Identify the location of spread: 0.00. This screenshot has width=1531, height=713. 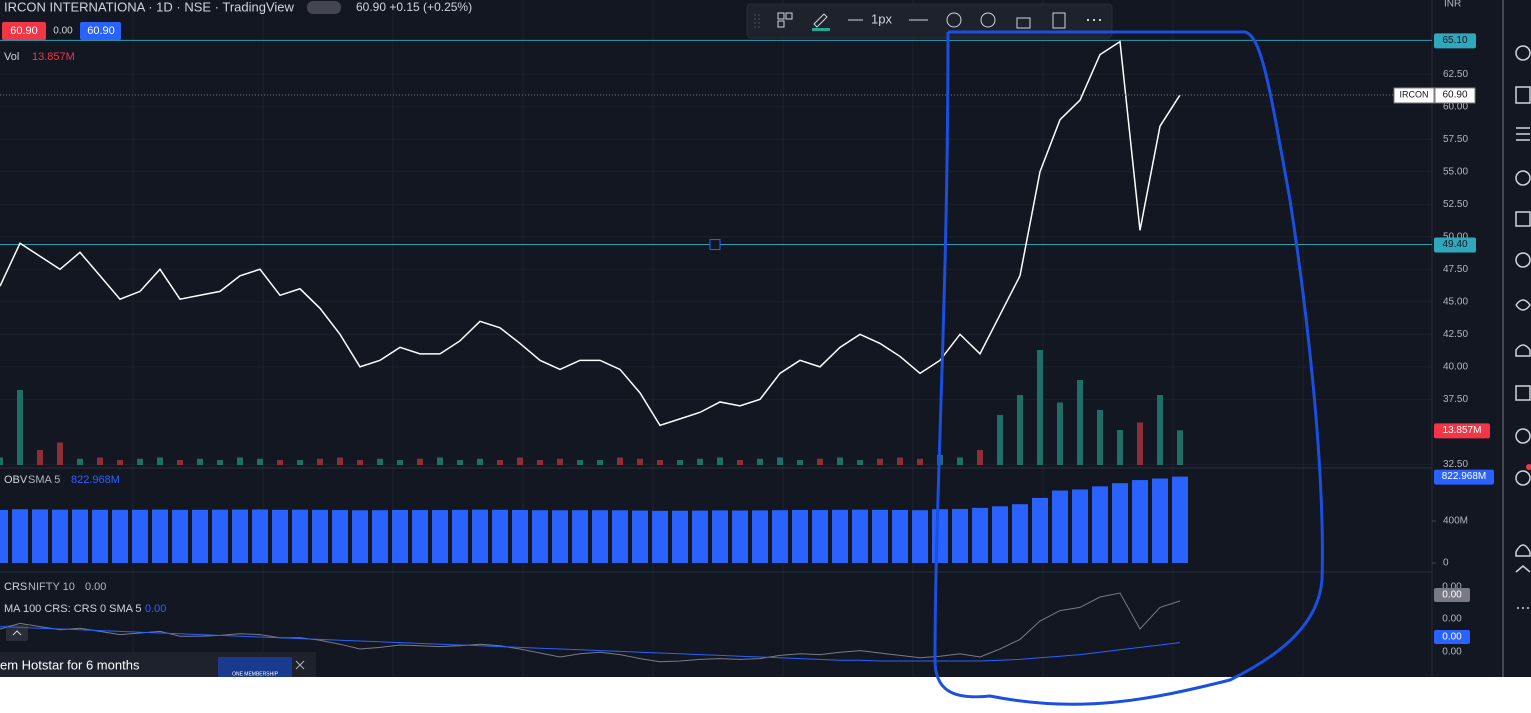
(63, 31).